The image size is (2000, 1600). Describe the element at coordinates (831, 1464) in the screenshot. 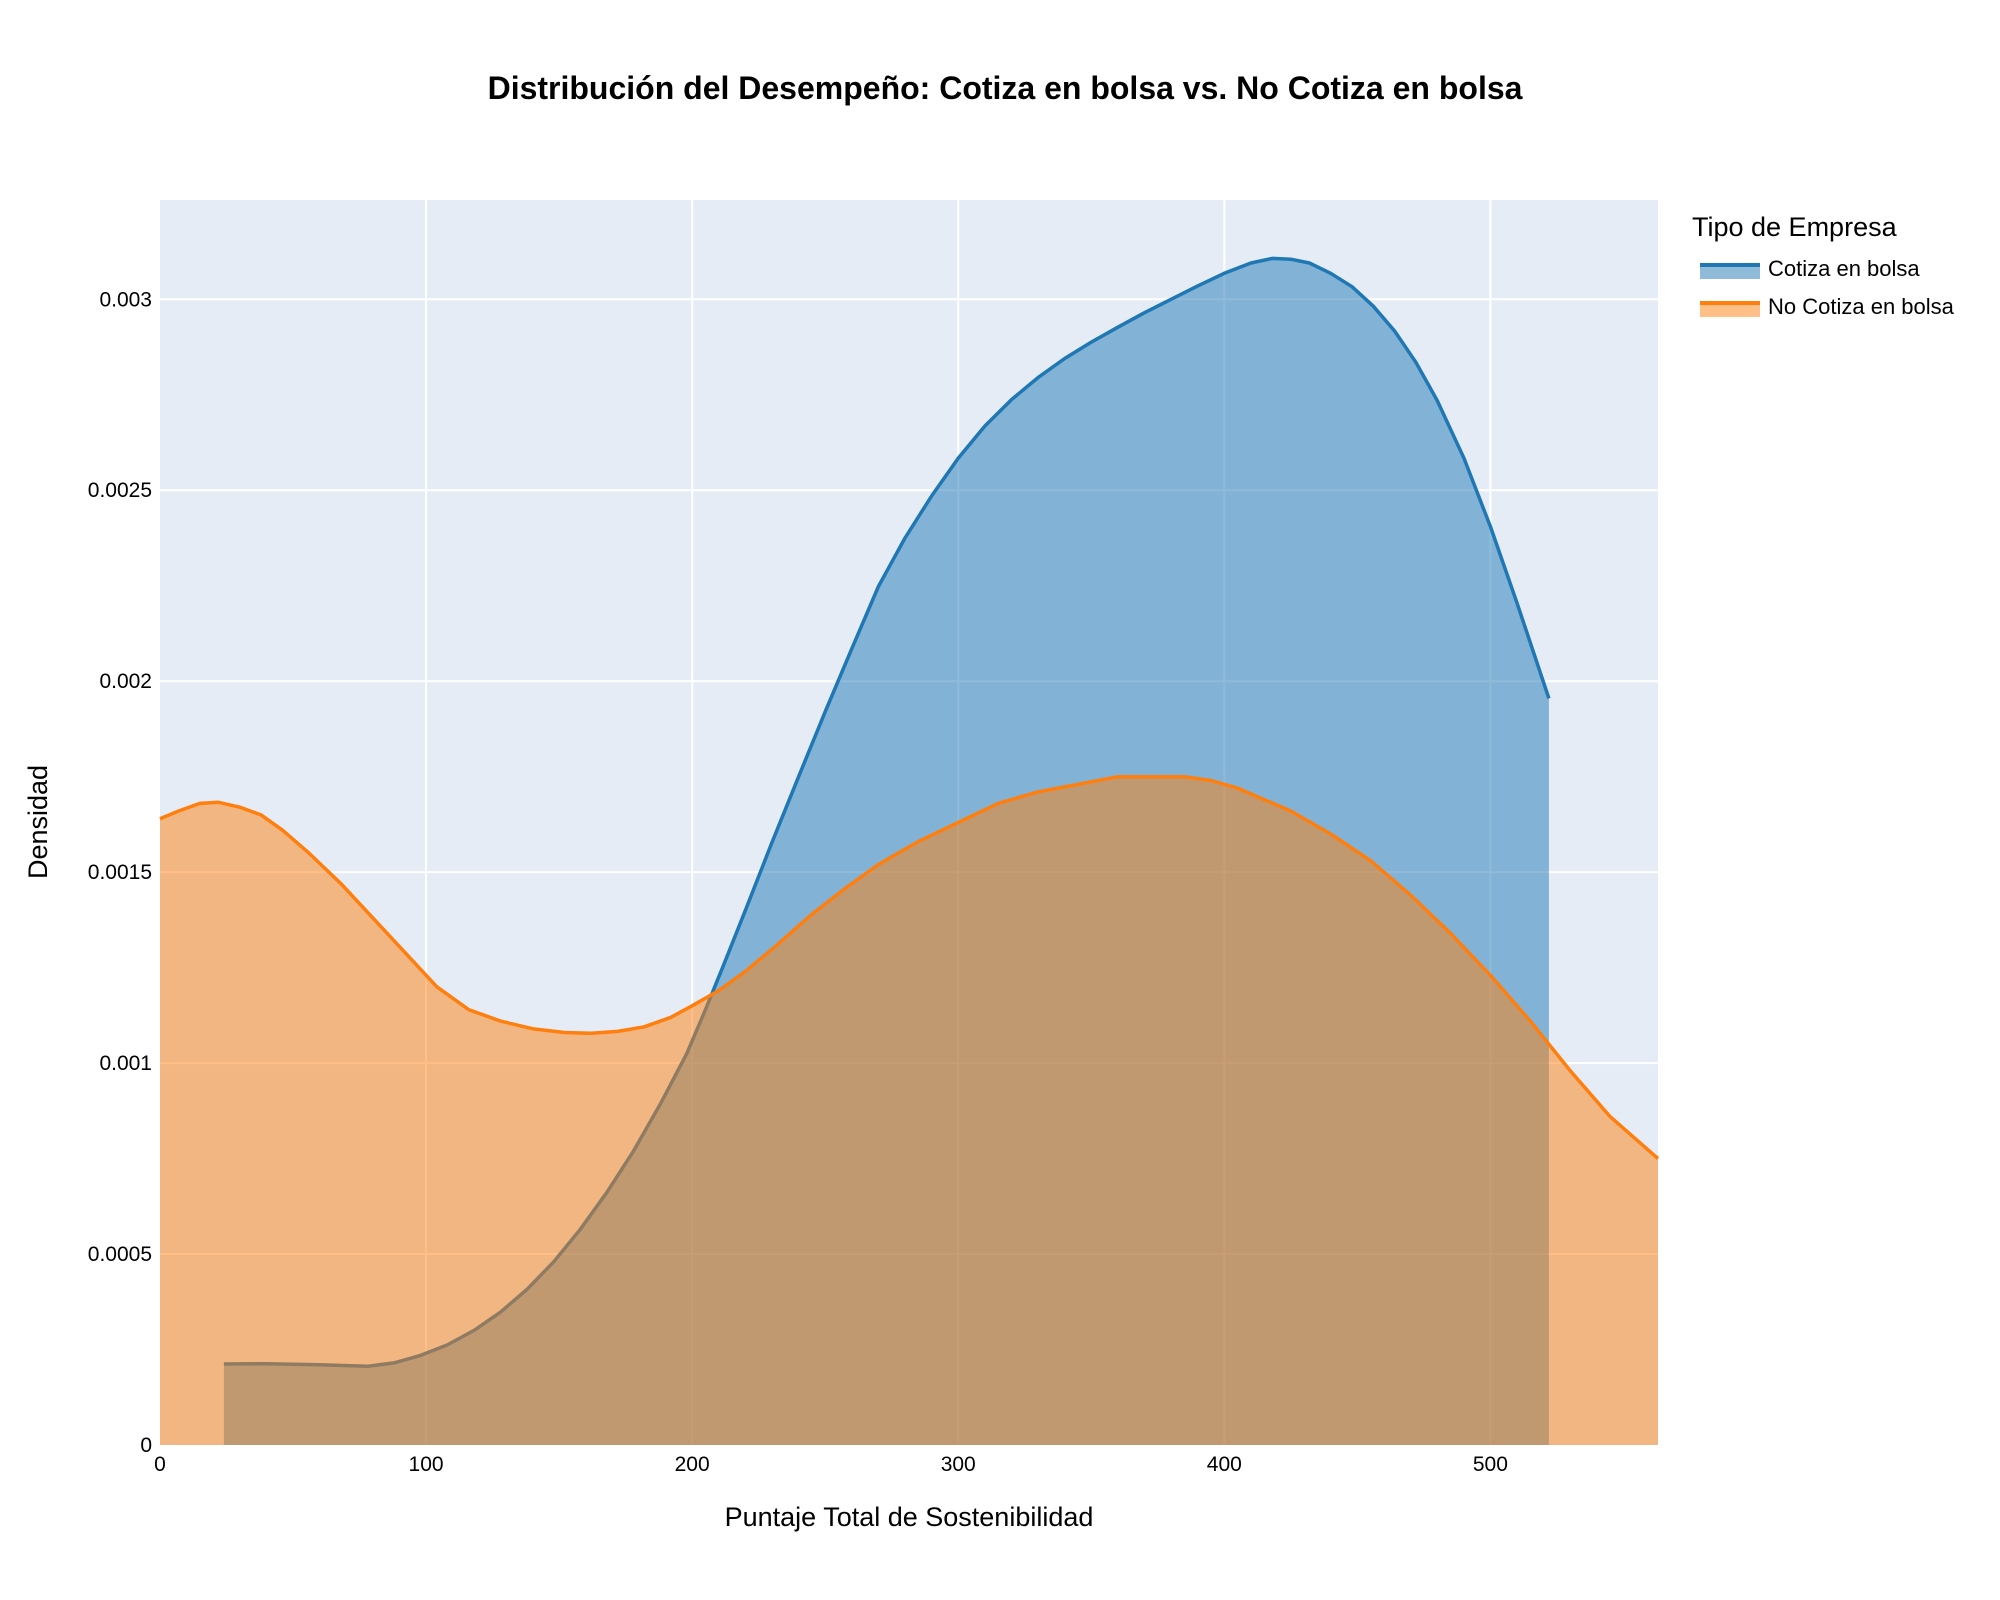

I see `x-axis: 0 100 200 300 400 500` at that location.